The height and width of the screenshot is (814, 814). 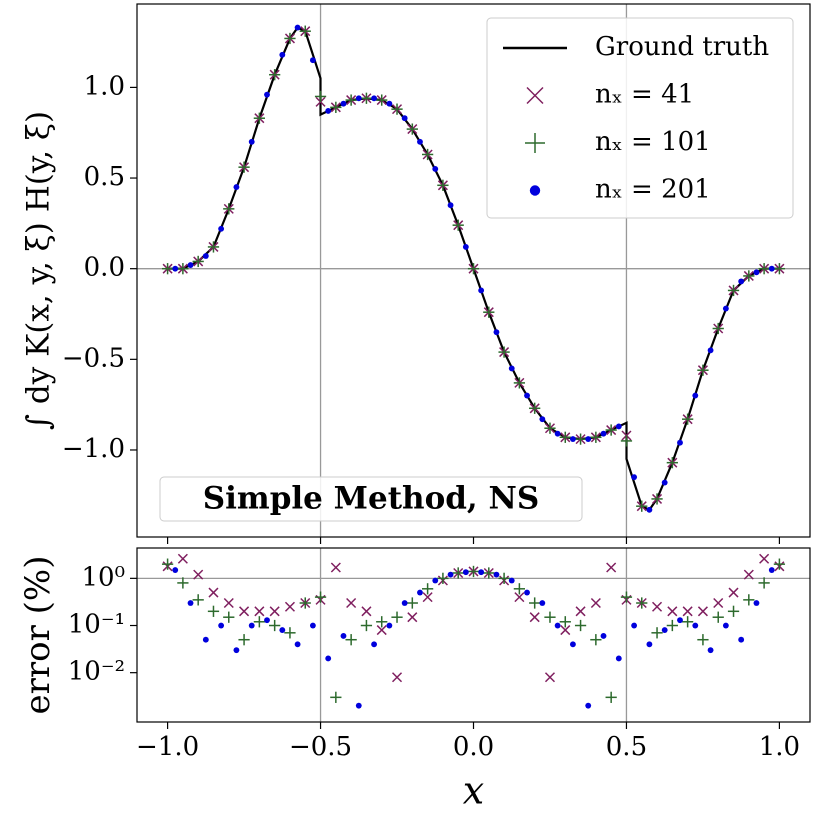 I want to click on legend-label: nₓ = 41, so click(x=644, y=95).